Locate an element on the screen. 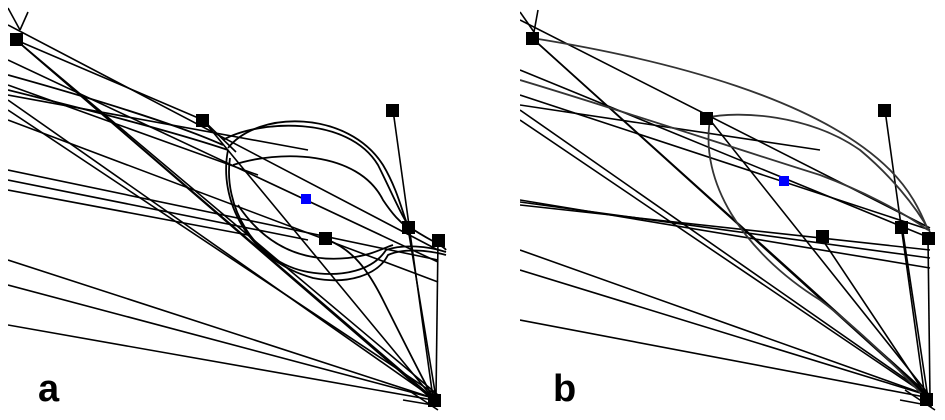 The image size is (945, 420). panel-label-b: b is located at coordinates (565, 389).